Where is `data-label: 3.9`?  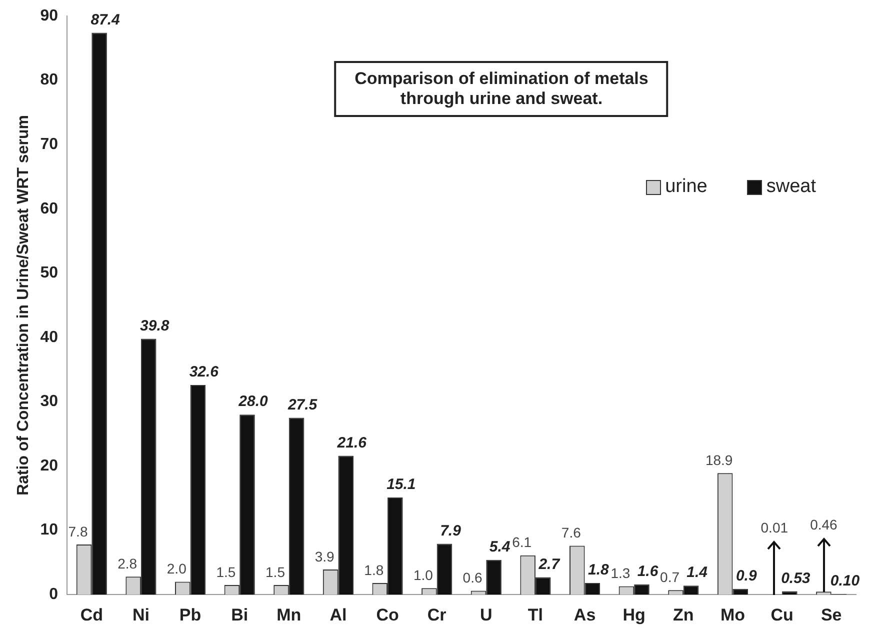
data-label: 3.9 is located at coordinates (324, 556).